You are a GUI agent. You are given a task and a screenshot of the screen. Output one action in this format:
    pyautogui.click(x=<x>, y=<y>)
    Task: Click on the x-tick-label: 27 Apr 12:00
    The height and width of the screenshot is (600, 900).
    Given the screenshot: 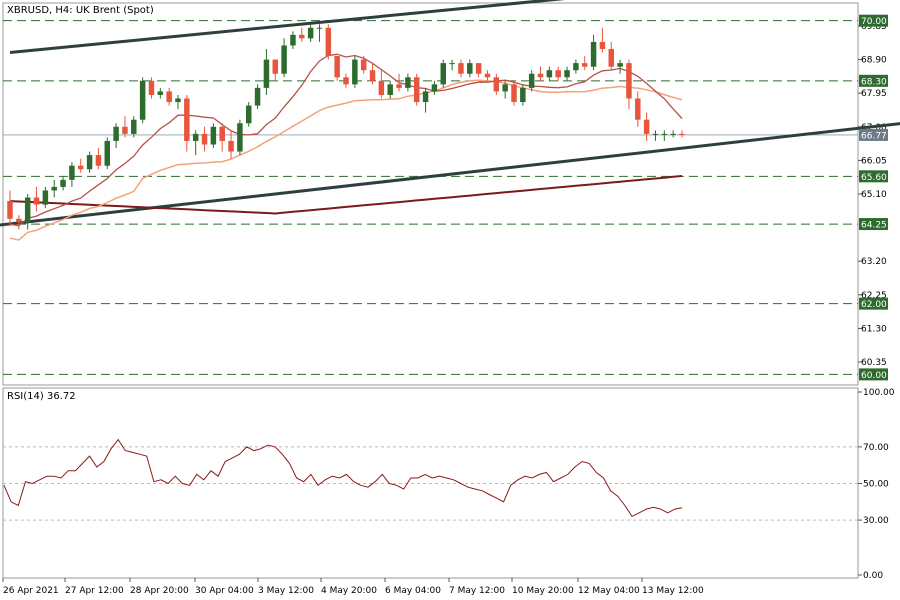 What is the action you would take?
    pyautogui.click(x=94, y=591)
    